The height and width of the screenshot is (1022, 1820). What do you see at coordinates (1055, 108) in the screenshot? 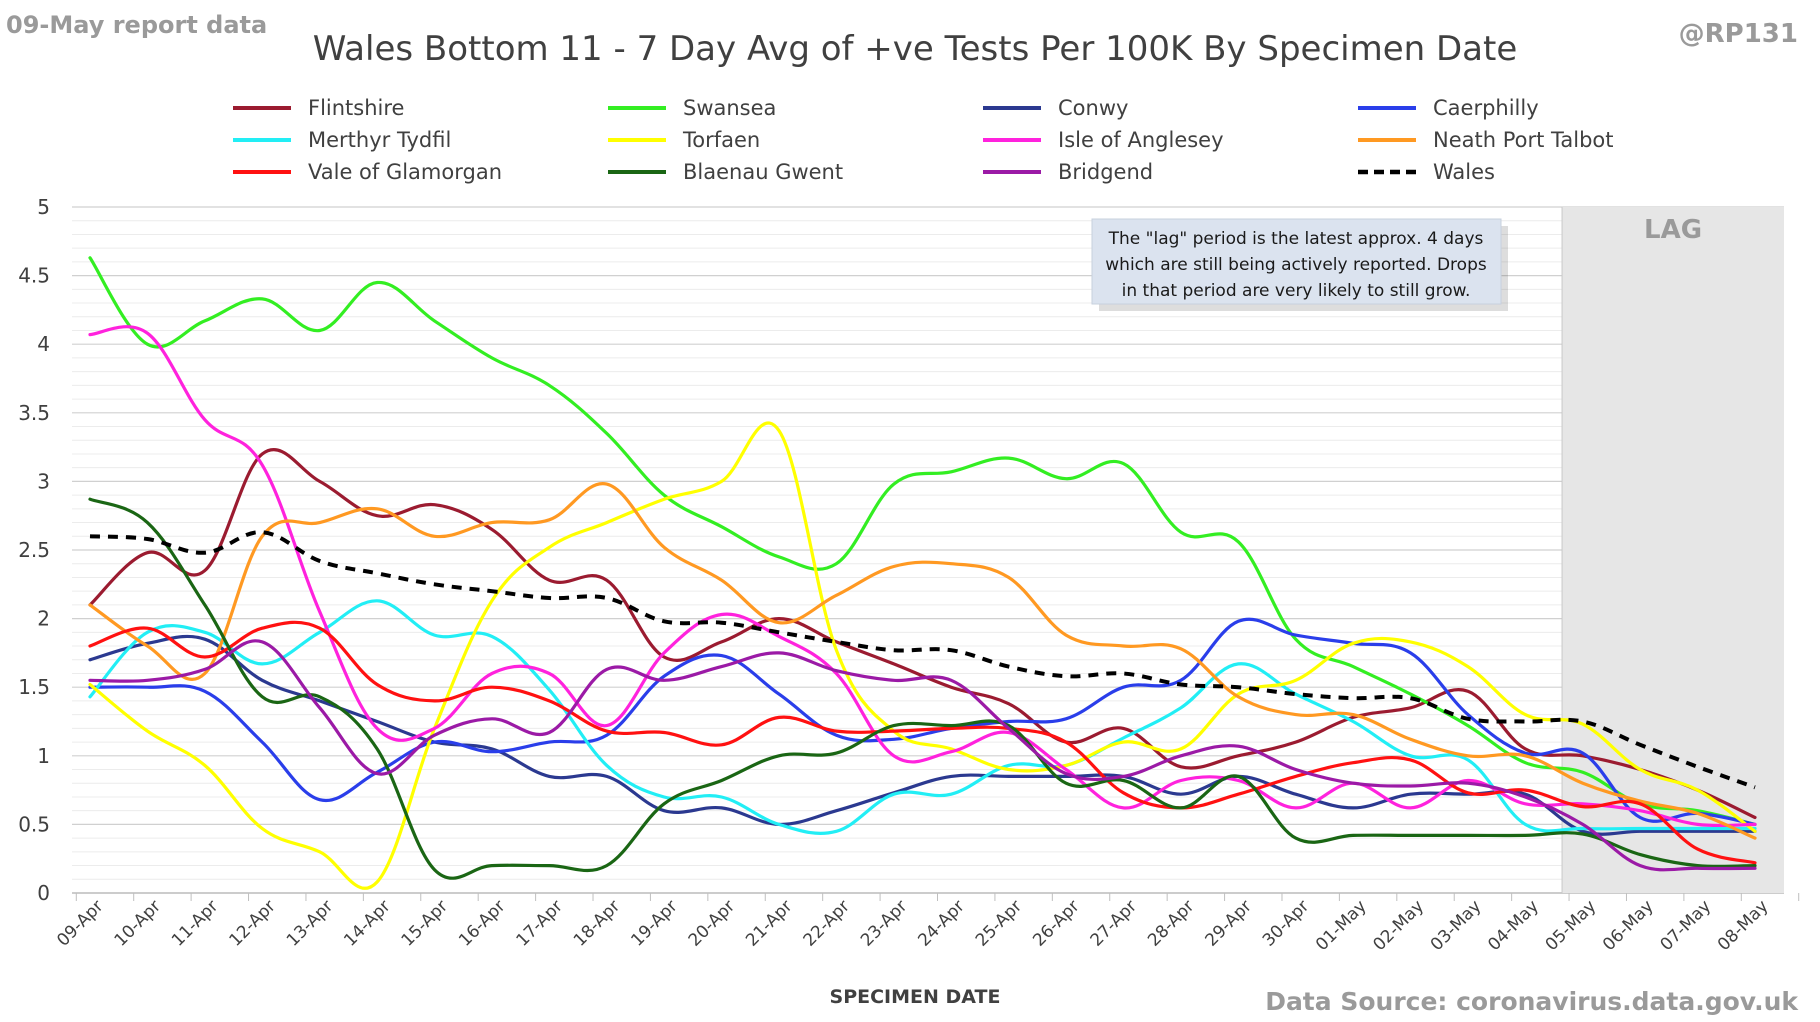
I see `legend-item-conwy: Conwy` at bounding box center [1055, 108].